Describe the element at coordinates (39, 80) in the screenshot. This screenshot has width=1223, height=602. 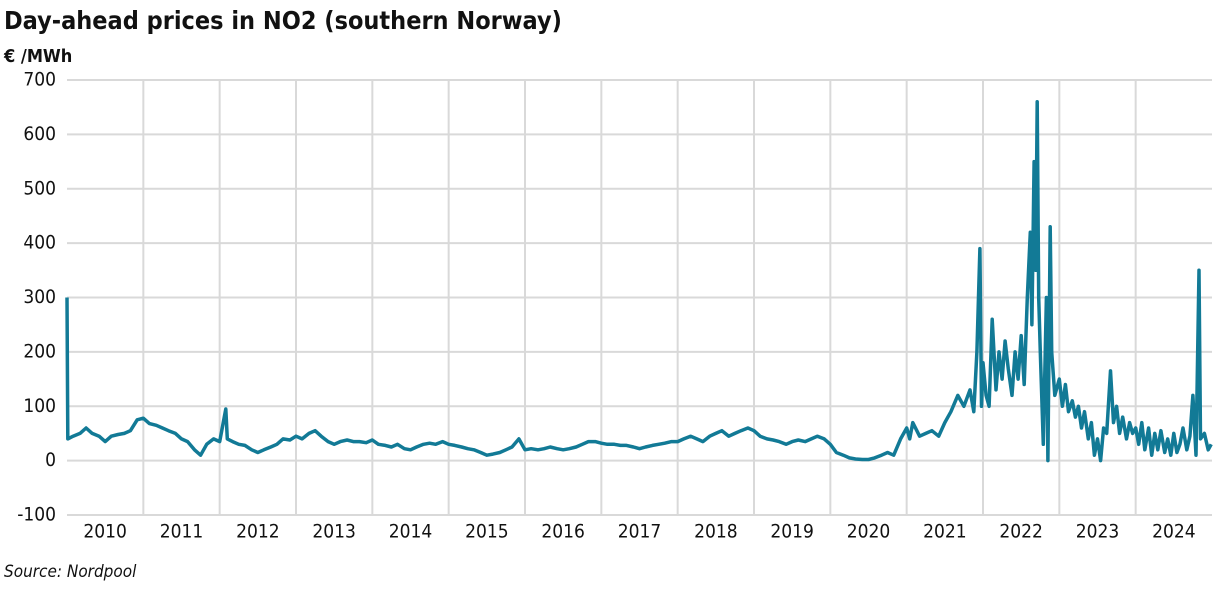
I see `y-tick-label: 700` at that location.